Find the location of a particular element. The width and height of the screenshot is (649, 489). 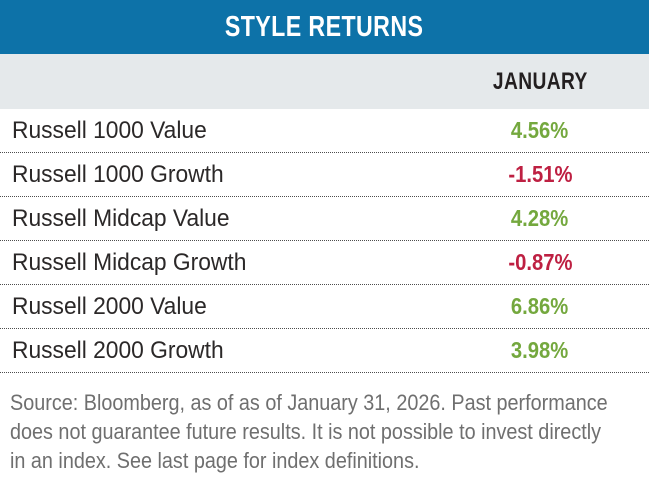

table-row: Russell 2000 Value 6.86% is located at coordinates (324, 307).